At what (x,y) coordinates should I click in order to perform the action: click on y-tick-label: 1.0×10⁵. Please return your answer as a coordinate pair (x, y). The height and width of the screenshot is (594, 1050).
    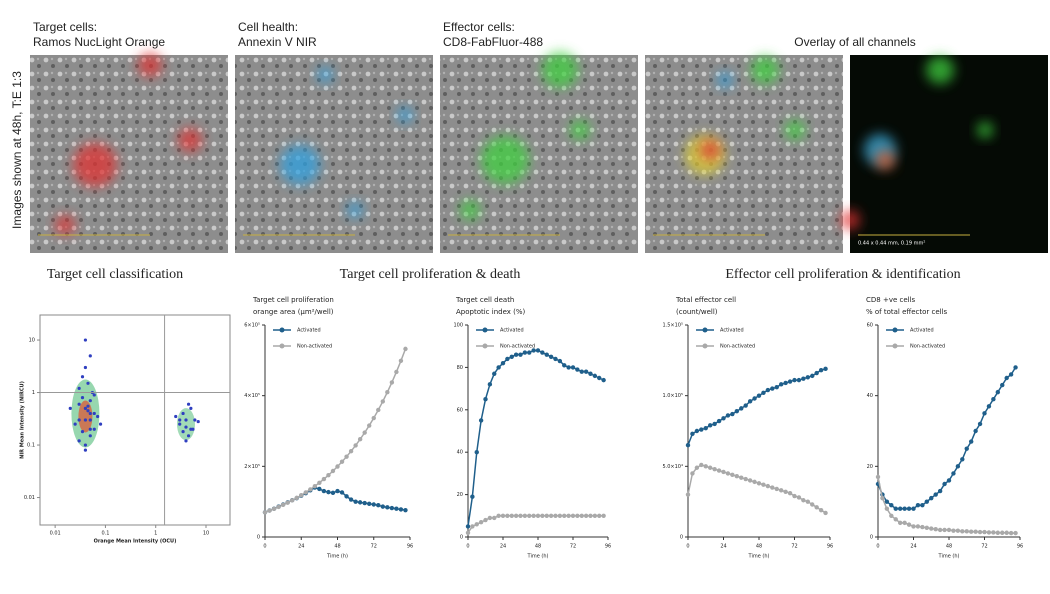
    Looking at the image, I should click on (672, 396).